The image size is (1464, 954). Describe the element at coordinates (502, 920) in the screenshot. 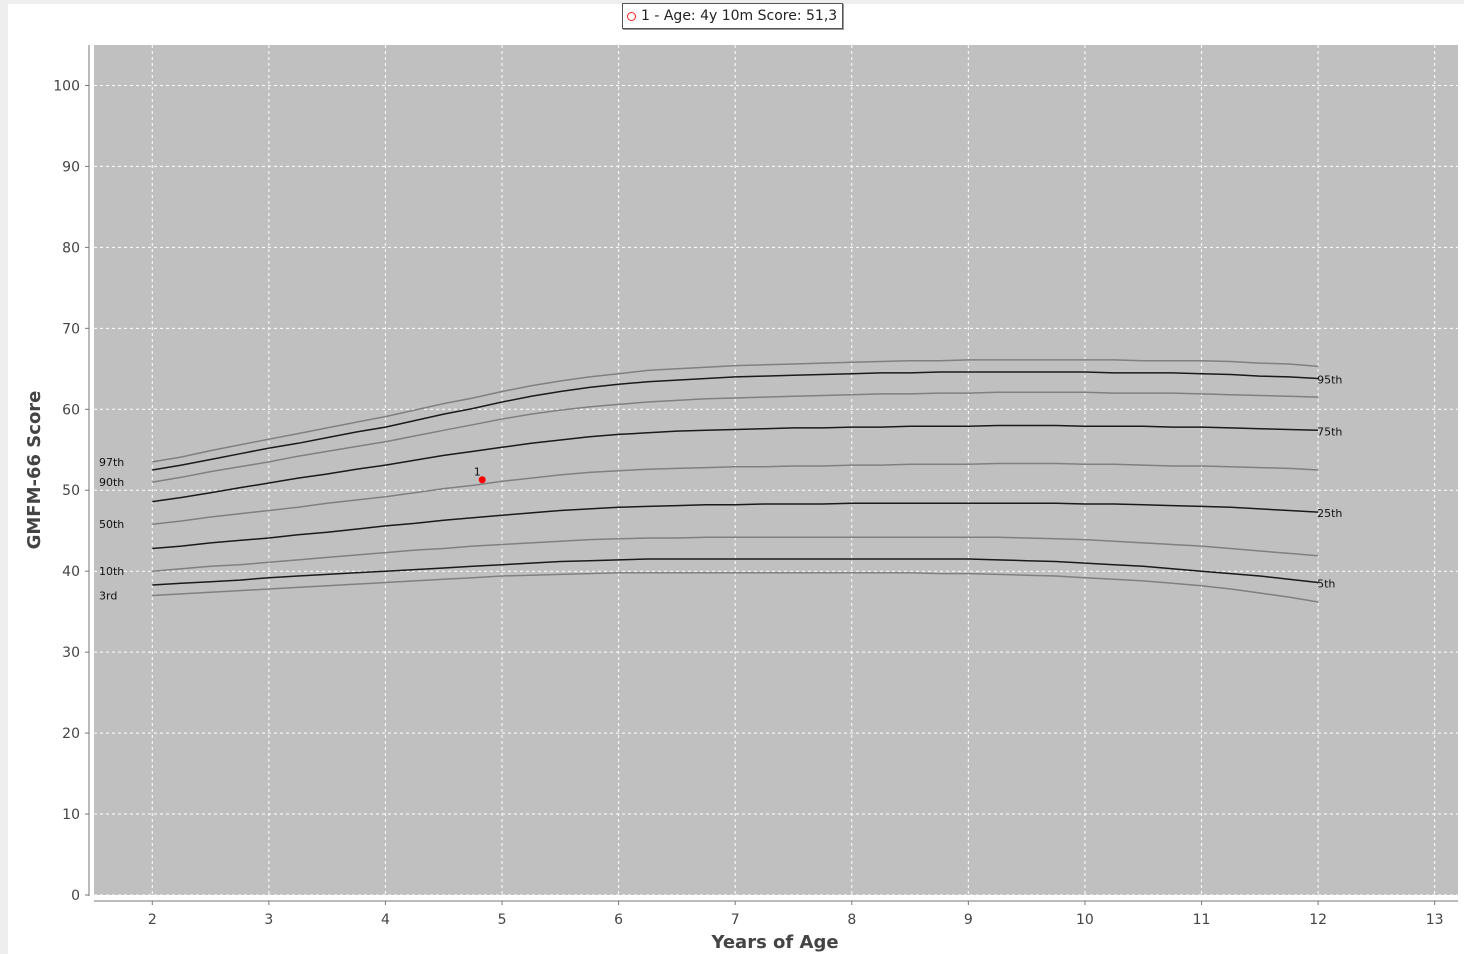

I see `x-tick-label-5: 5` at that location.